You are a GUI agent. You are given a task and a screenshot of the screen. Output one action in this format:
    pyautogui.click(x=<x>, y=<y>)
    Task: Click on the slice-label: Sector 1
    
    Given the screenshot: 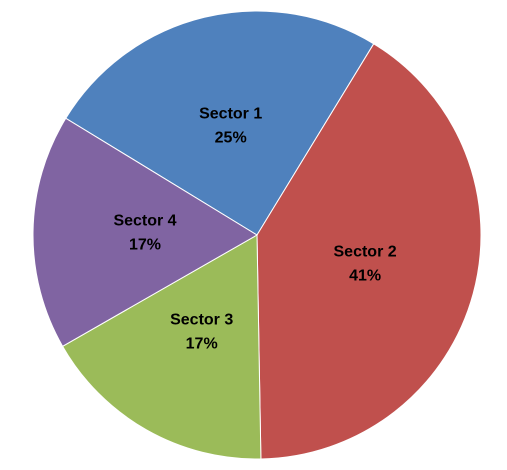 What is the action you would take?
    pyautogui.click(x=230, y=113)
    